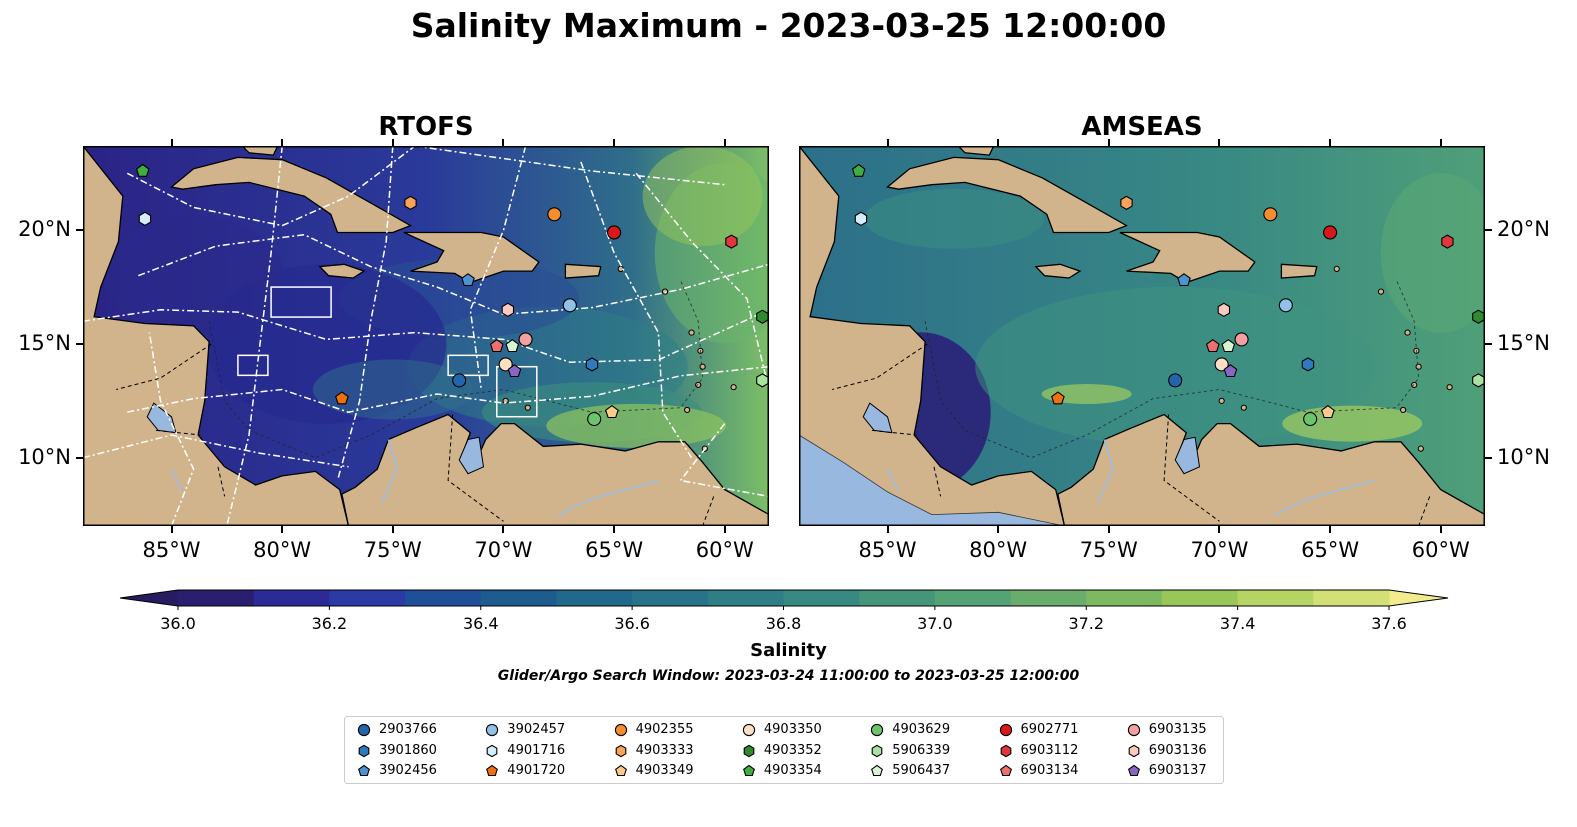  Describe the element at coordinates (1523, 342) in the screenshot. I see `lat-tick-label: 15°N` at that location.